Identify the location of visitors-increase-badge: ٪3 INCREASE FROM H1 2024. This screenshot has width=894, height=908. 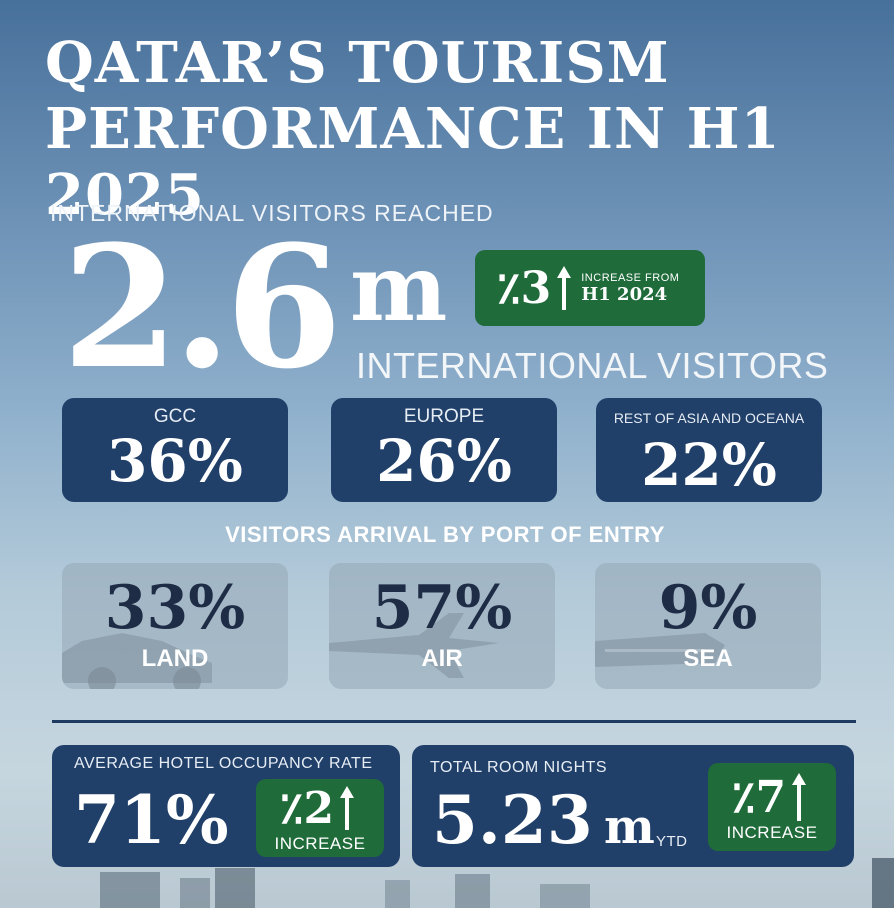
(590, 288).